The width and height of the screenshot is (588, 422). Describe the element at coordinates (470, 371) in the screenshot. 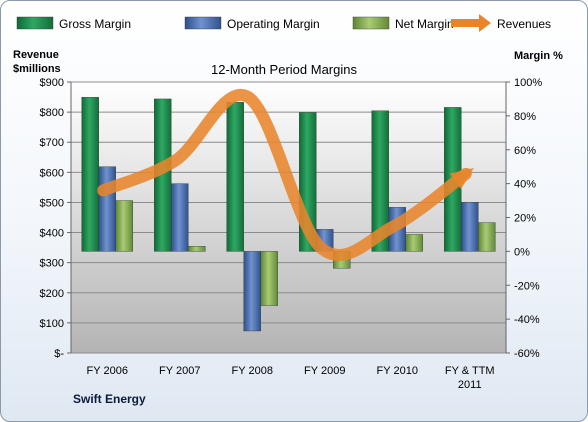

I see `category-label: FY & TTM` at that location.